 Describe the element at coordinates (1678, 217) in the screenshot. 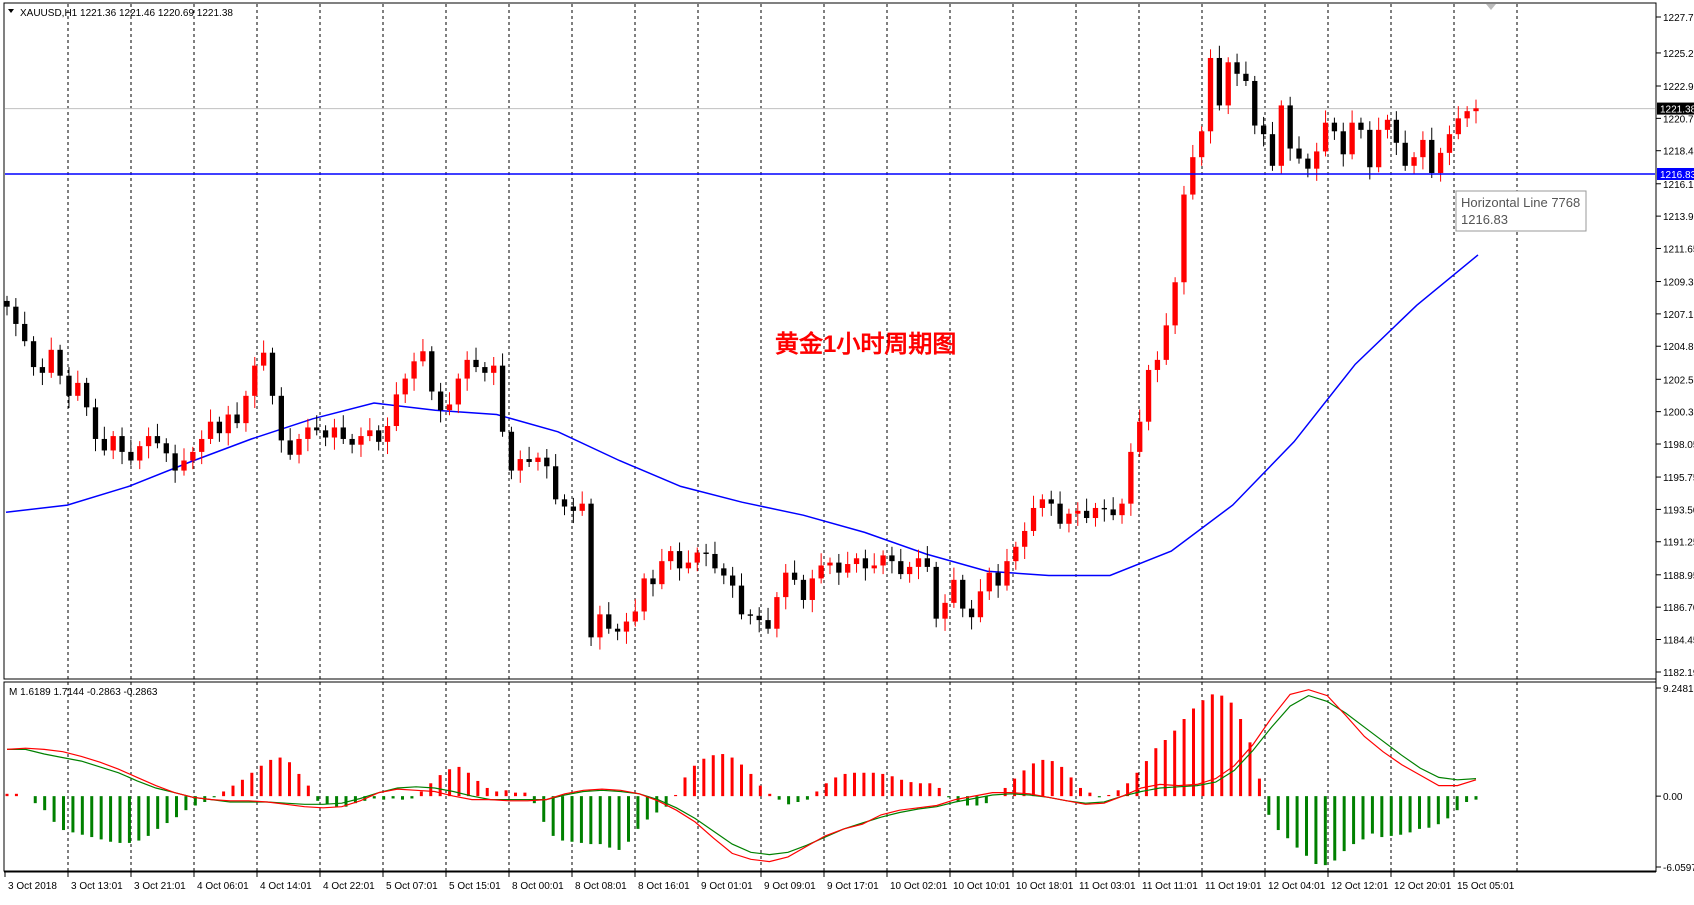

I see `y-tick-label: 1213.90` at that location.